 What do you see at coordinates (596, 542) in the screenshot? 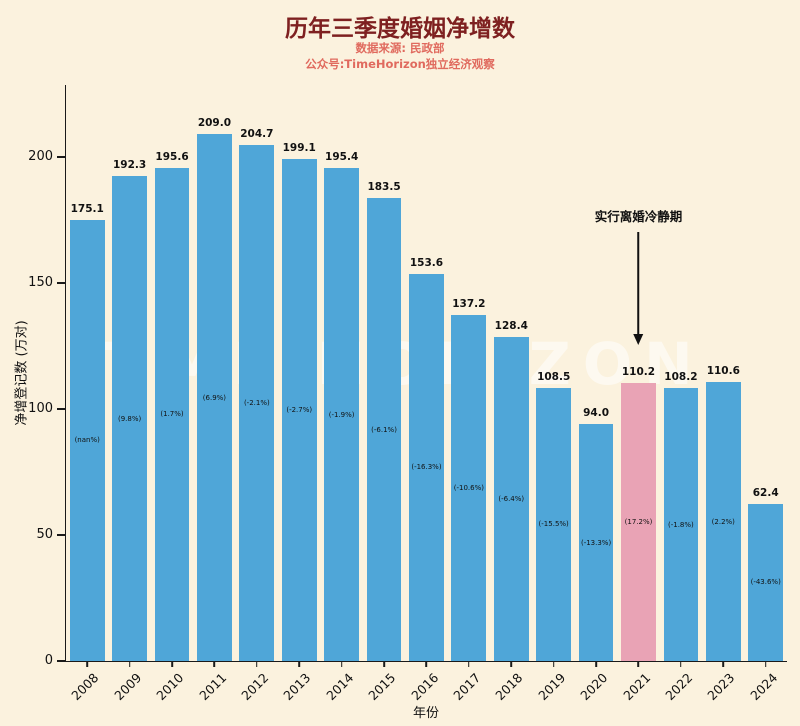
I see `bar-2020` at bounding box center [596, 542].